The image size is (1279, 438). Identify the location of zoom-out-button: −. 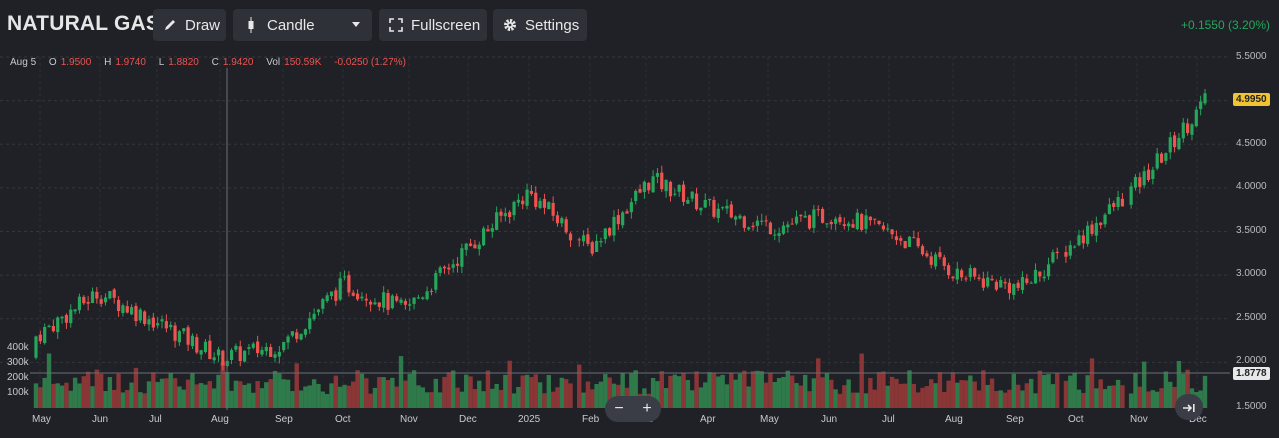
(619, 408).